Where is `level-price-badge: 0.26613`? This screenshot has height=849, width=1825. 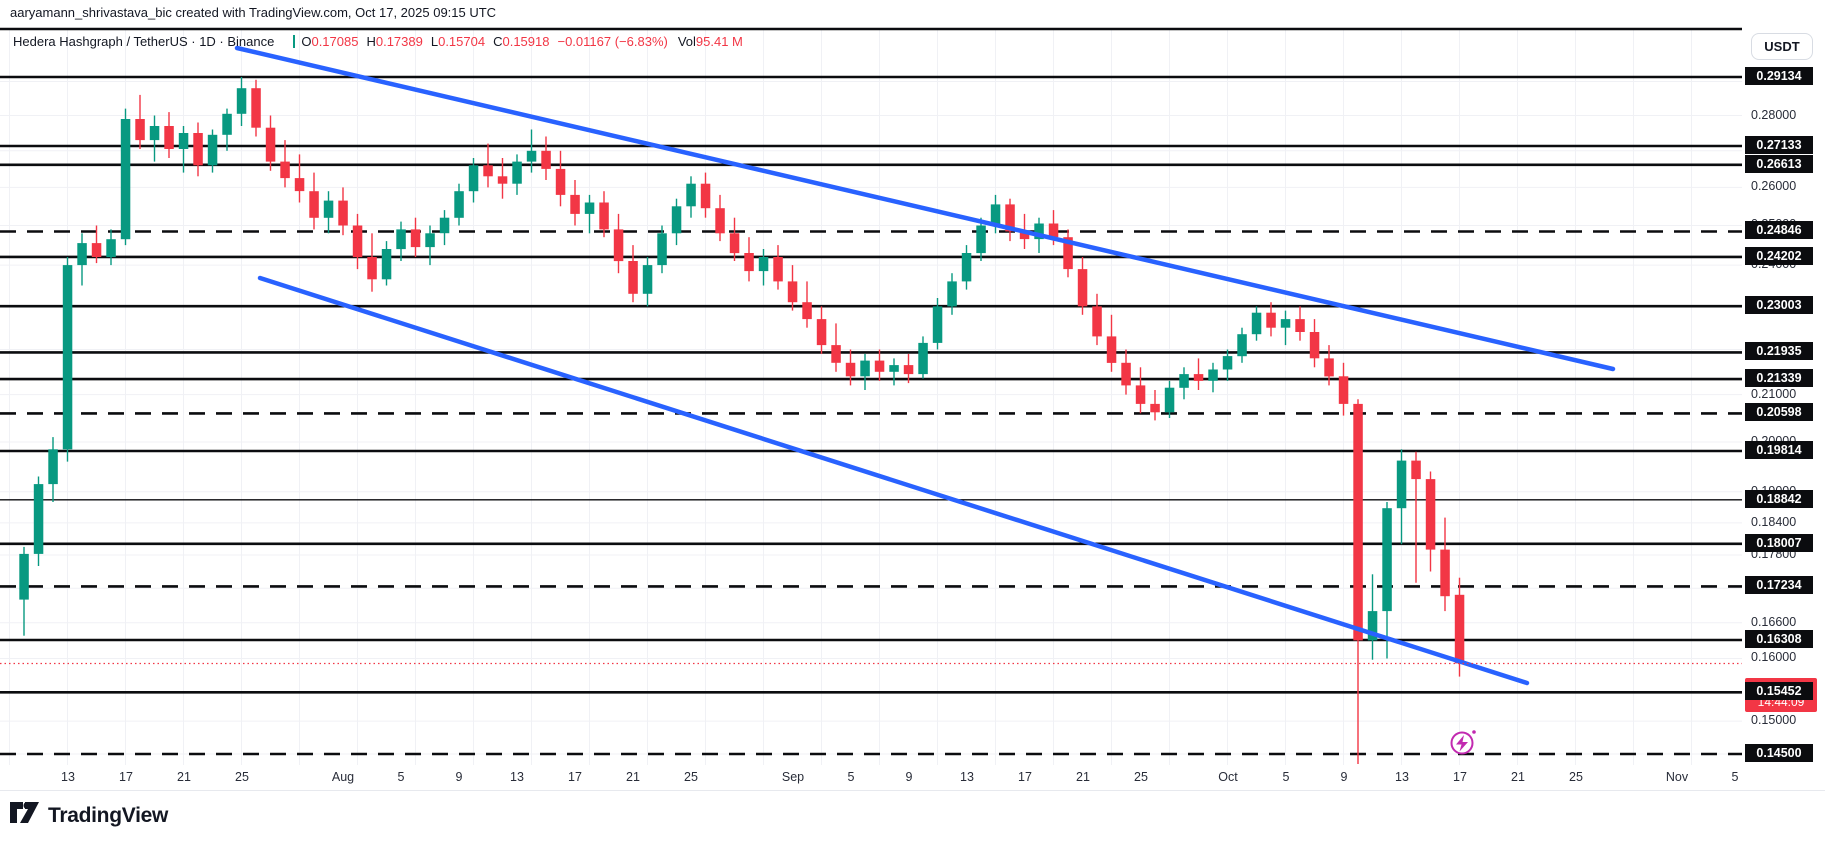
level-price-badge: 0.26613 is located at coordinates (1779, 164).